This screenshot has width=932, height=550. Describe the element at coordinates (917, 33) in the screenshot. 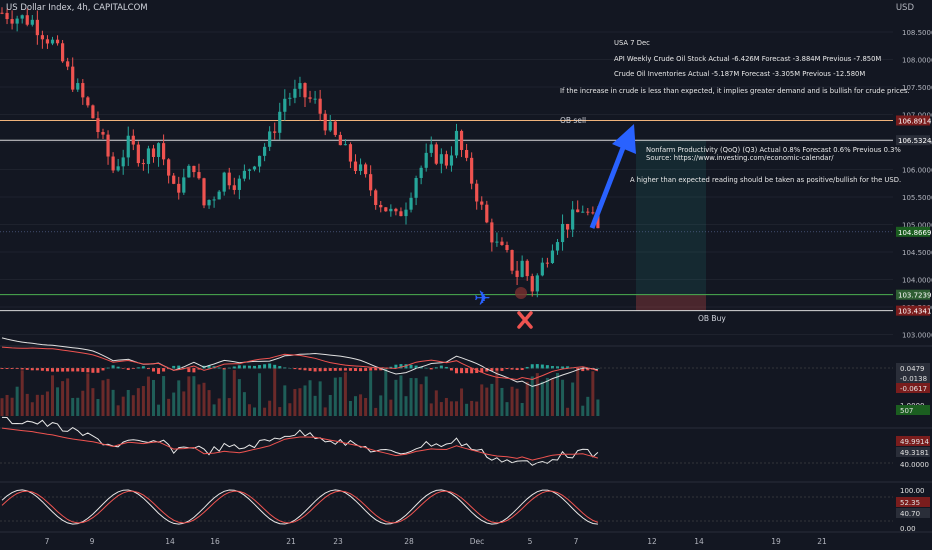

I see `price-tick-label: 108.5000` at that location.